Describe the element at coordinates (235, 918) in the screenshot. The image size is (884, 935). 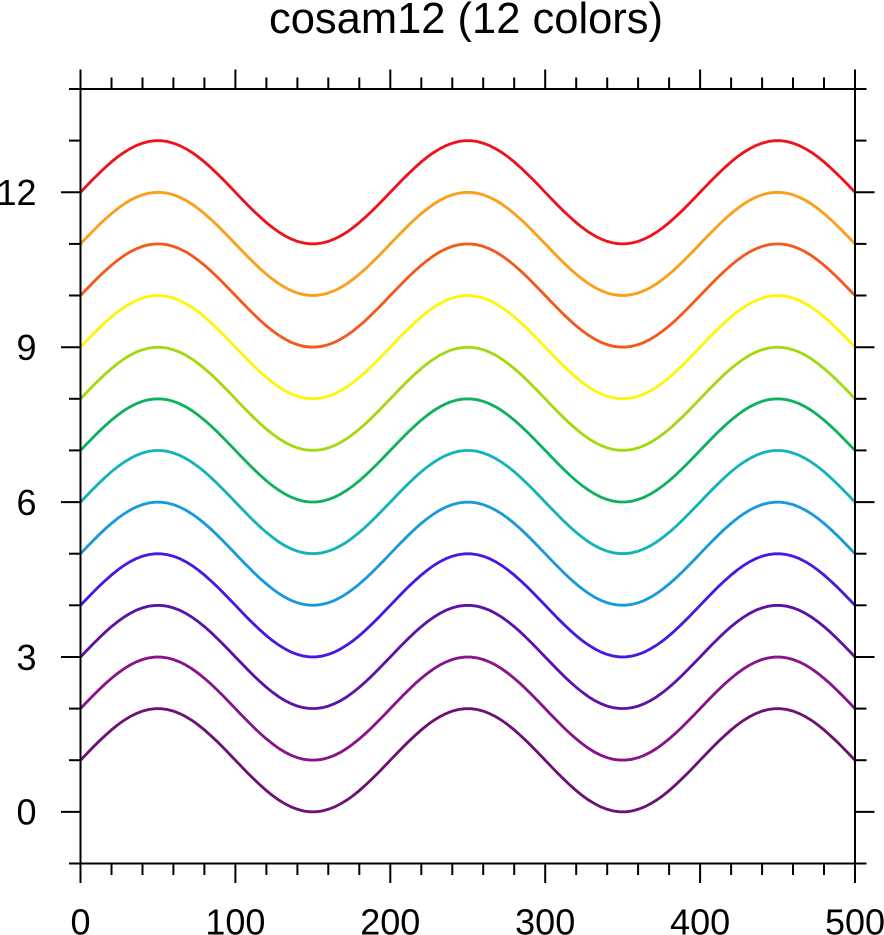
I see `svg-text: 100` at that location.